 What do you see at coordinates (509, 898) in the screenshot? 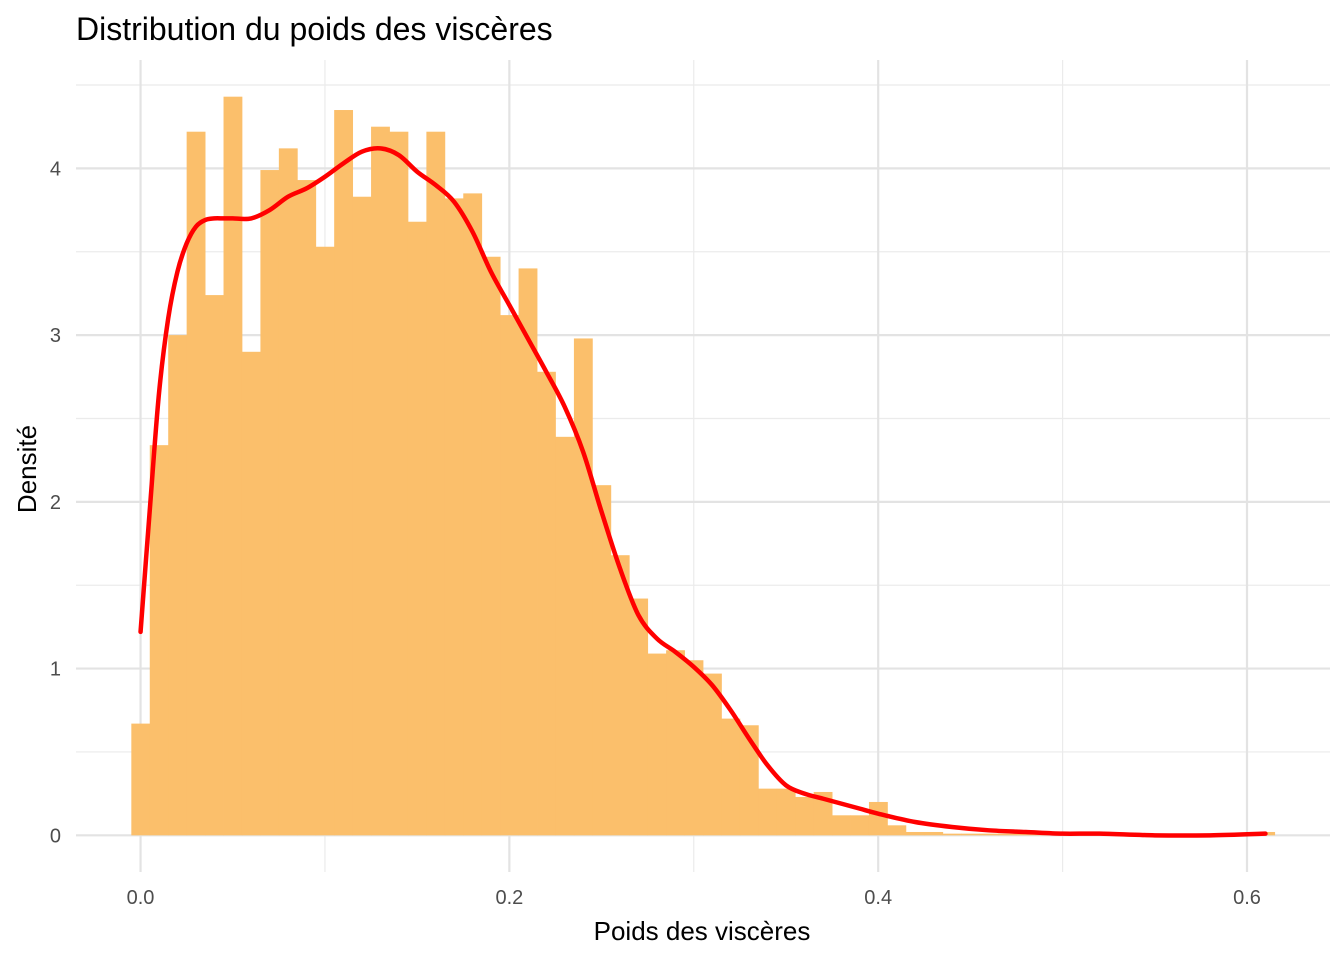
I see `x-tick-label: 0.2` at bounding box center [509, 898].